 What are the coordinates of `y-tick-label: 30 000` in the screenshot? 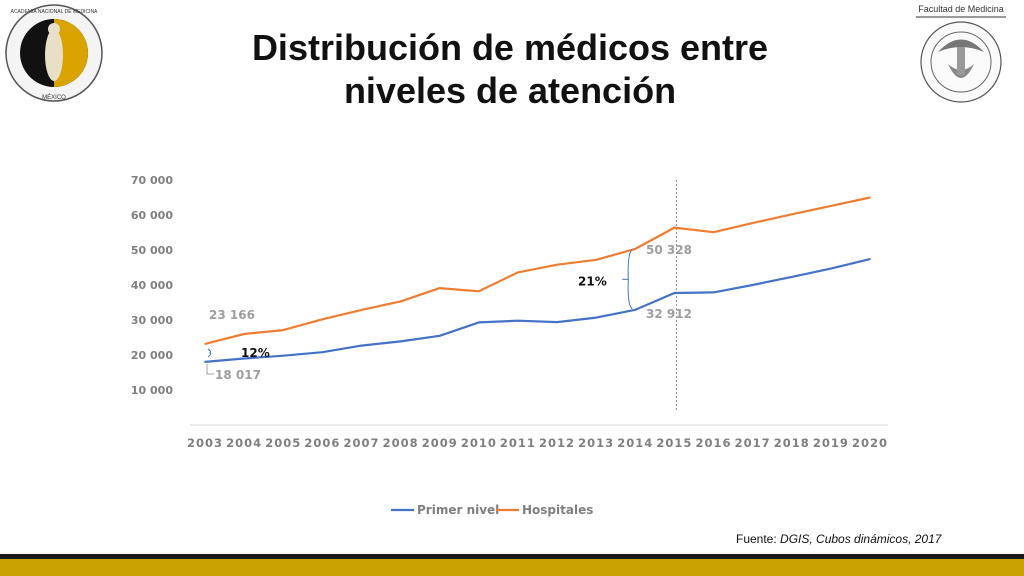 It's located at (152, 320).